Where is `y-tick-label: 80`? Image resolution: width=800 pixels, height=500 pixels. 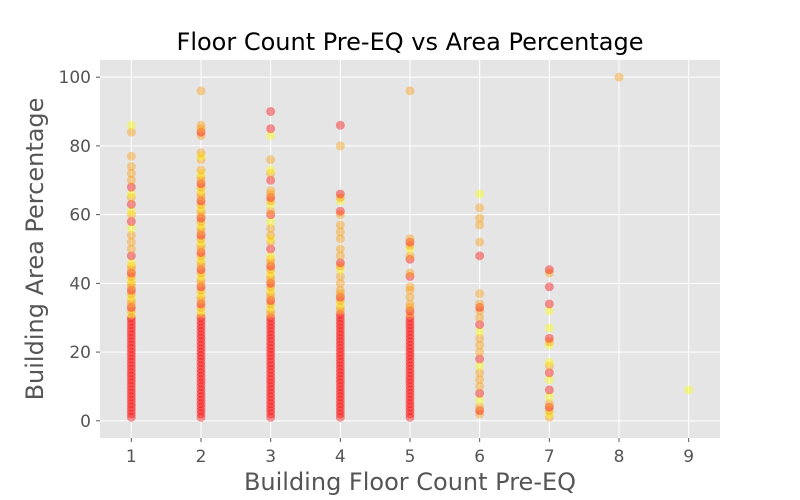 y-tick-label: 80 is located at coordinates (80, 147).